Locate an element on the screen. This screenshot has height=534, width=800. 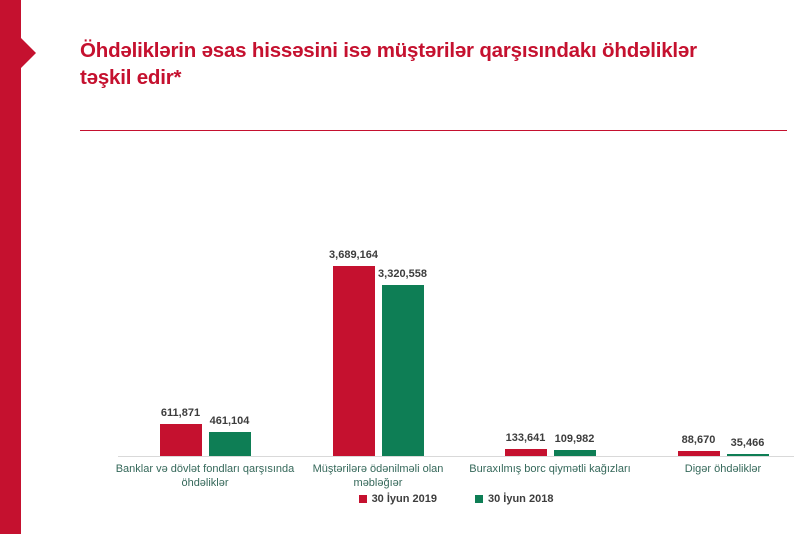
value-label: 3,689,164 is located at coordinates (353, 255).